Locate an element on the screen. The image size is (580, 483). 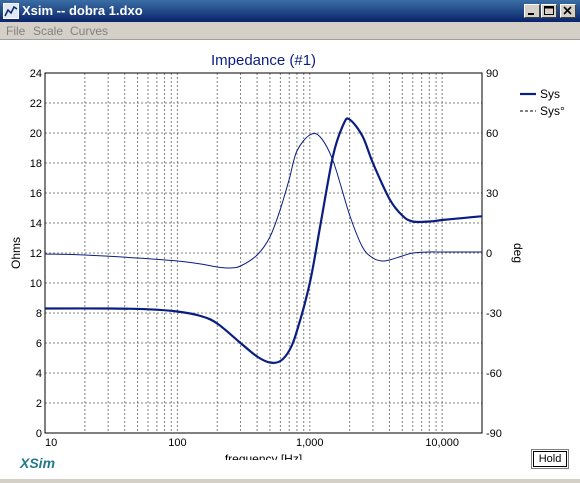
menu-curves: Curves is located at coordinates (89, 31).